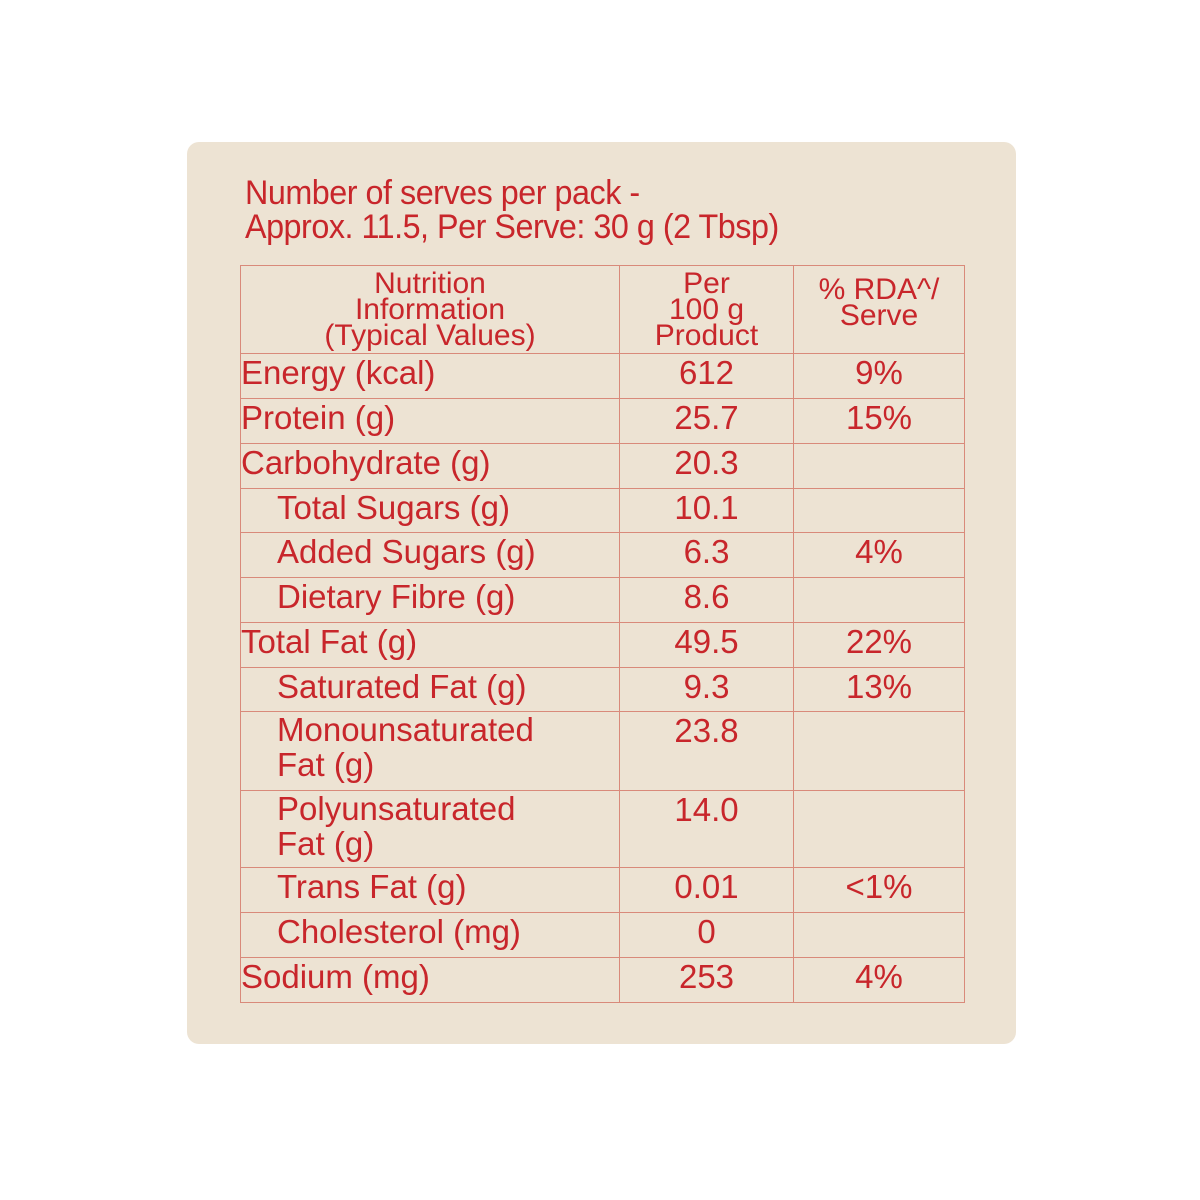  I want to click on serving-info-line1: Number of serves per pack -, so click(442, 193).